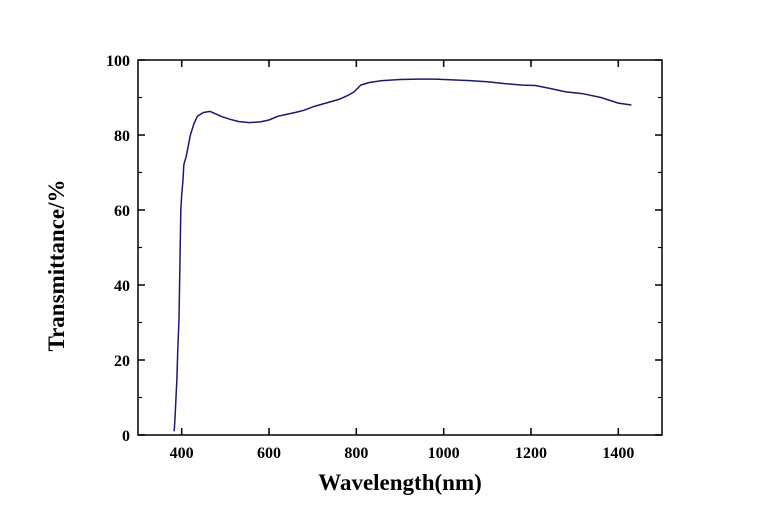 Image resolution: width=768 pixels, height=522 pixels. Describe the element at coordinates (618, 453) in the screenshot. I see `x-tick-label: 1400` at that location.